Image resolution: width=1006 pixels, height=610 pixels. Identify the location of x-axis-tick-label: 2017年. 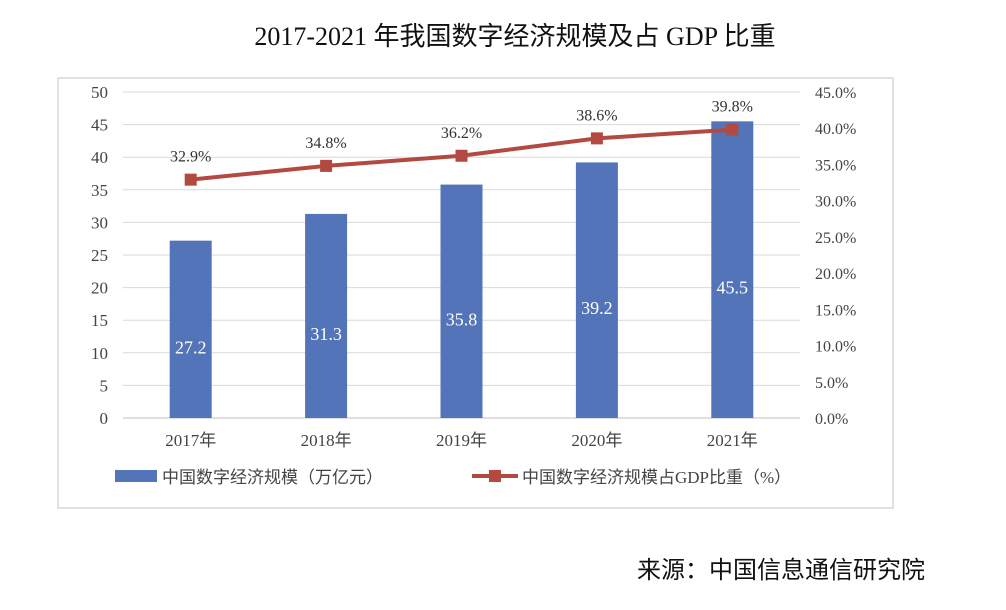
(190, 440).